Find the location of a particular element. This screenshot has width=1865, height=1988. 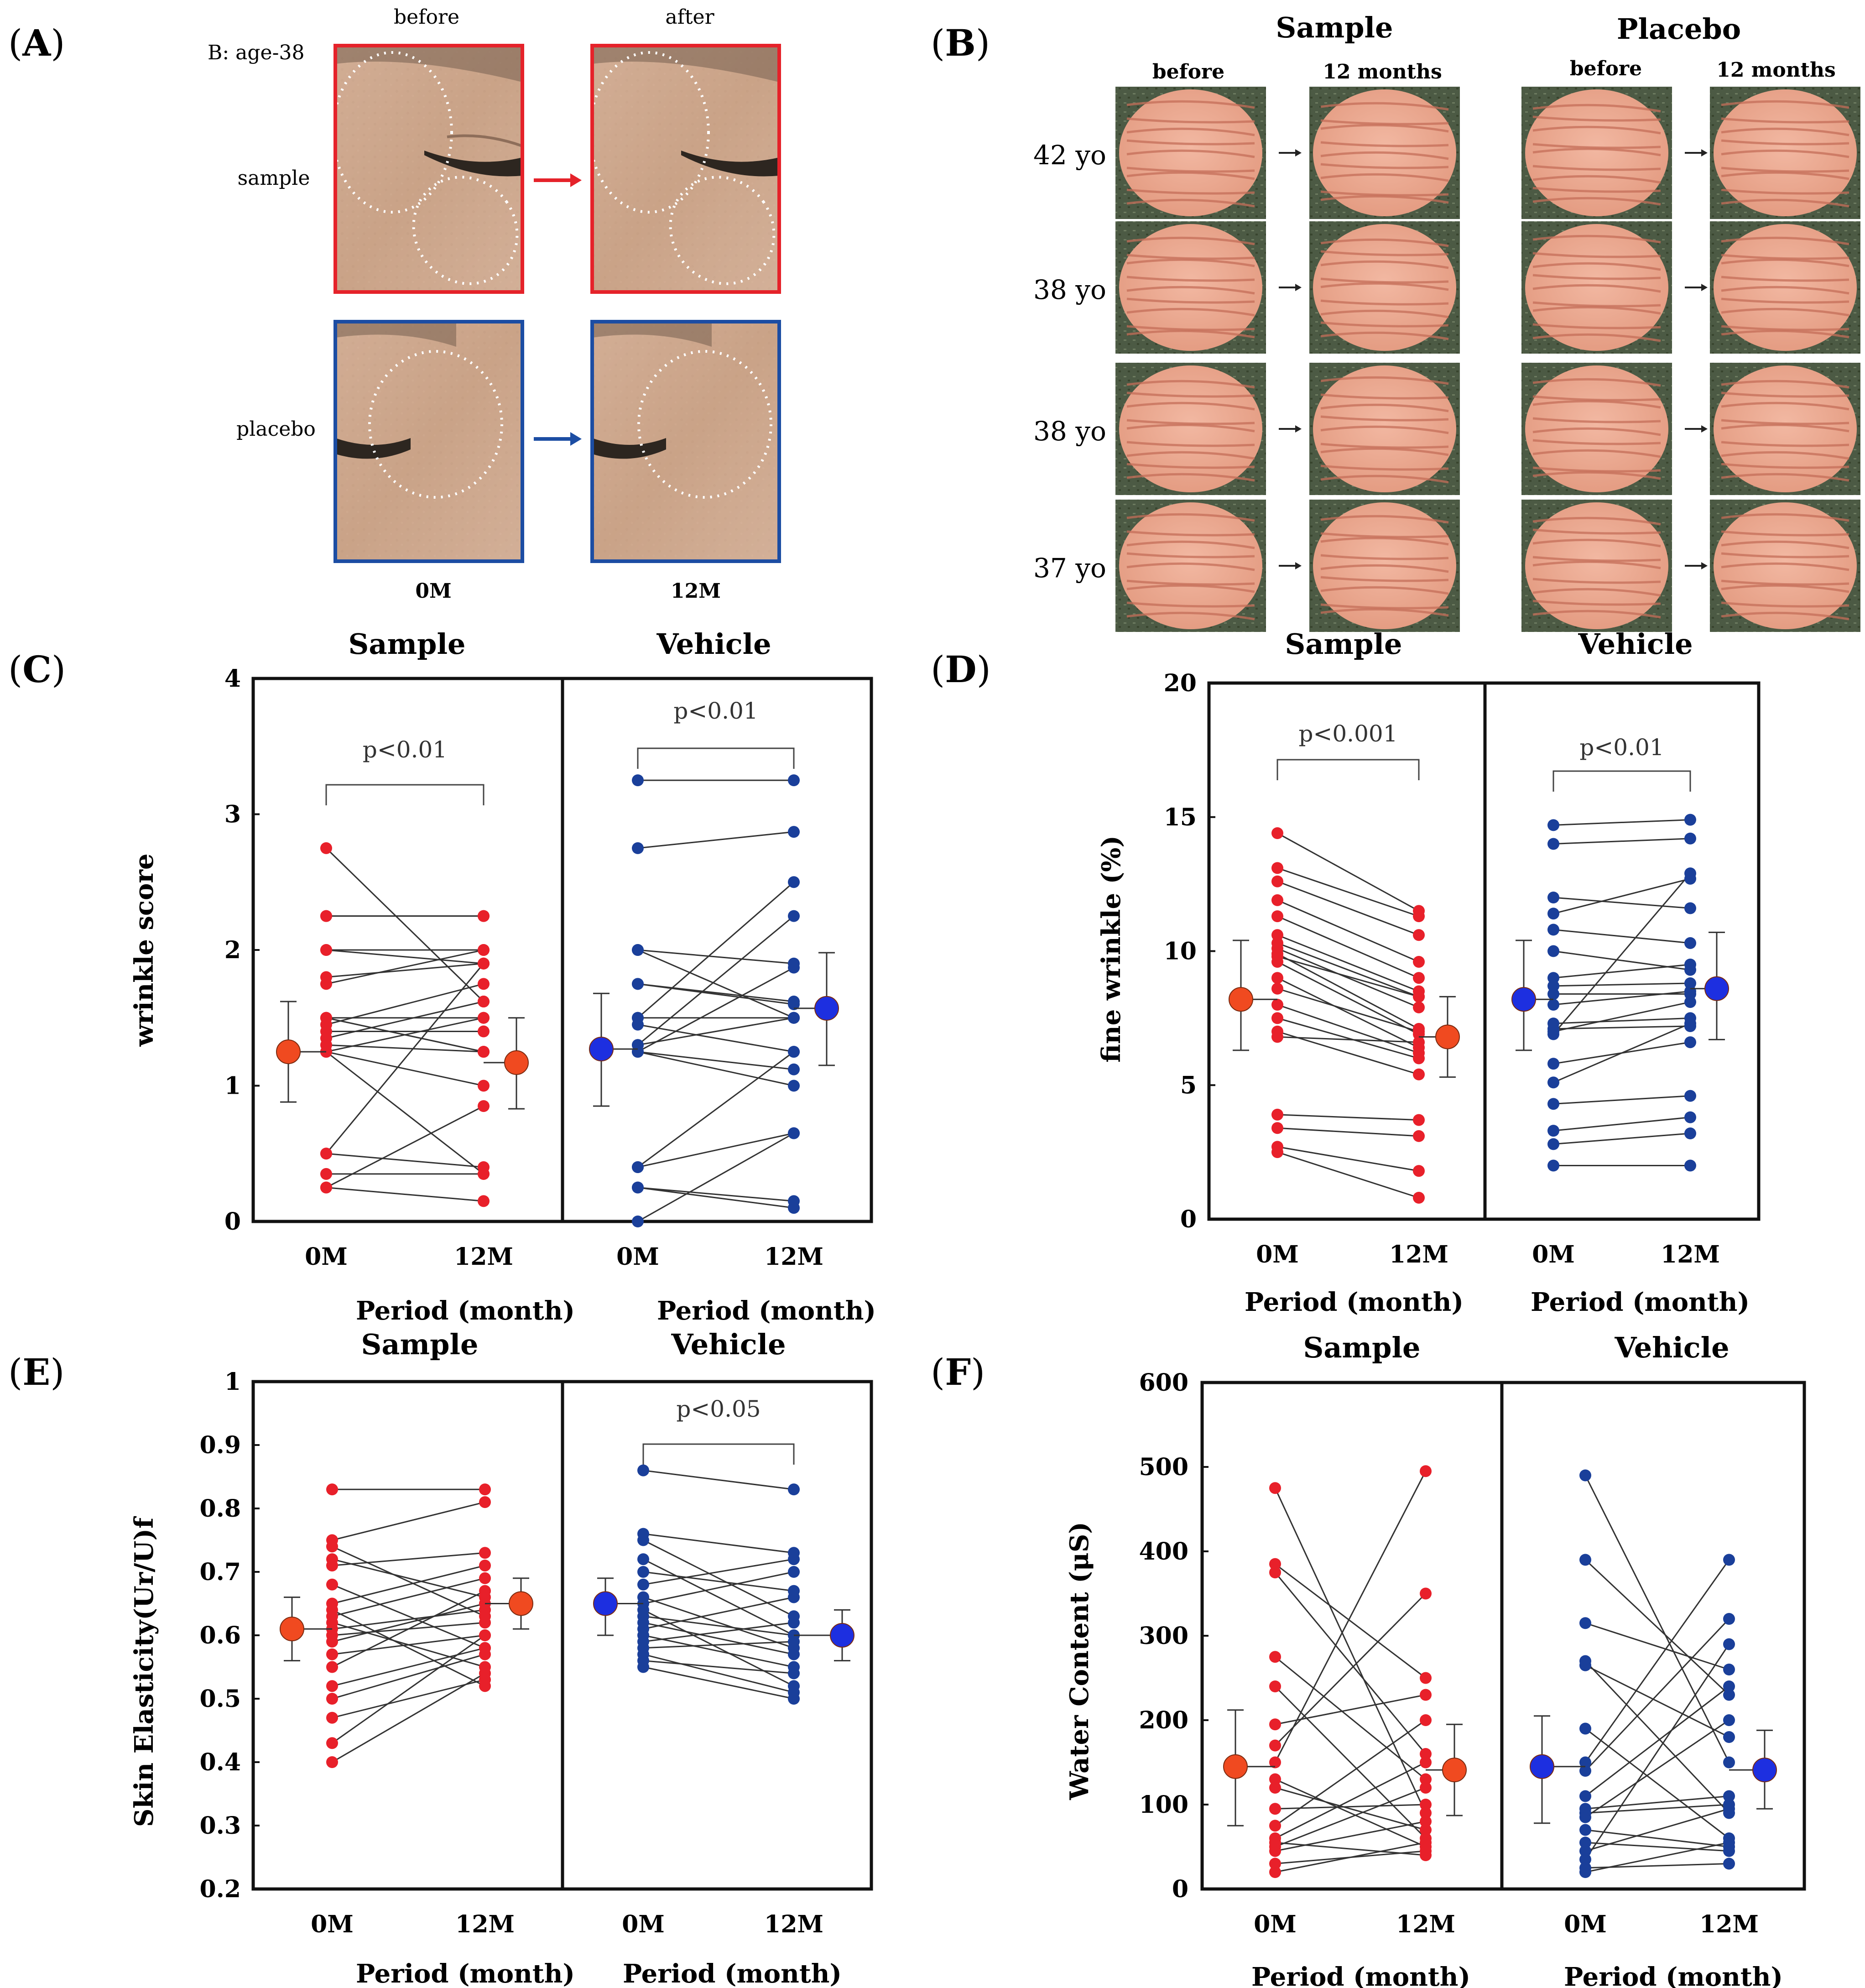

panel-letter: C is located at coordinates (37, 670).